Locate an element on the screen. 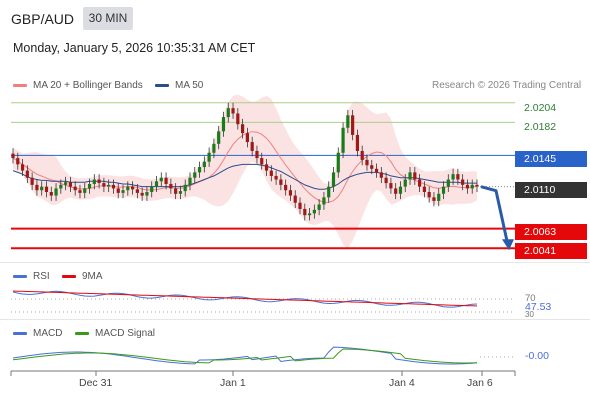 Image resolution: width=590 pixels, height=400 pixels. macd-line is located at coordinates (245, 355).